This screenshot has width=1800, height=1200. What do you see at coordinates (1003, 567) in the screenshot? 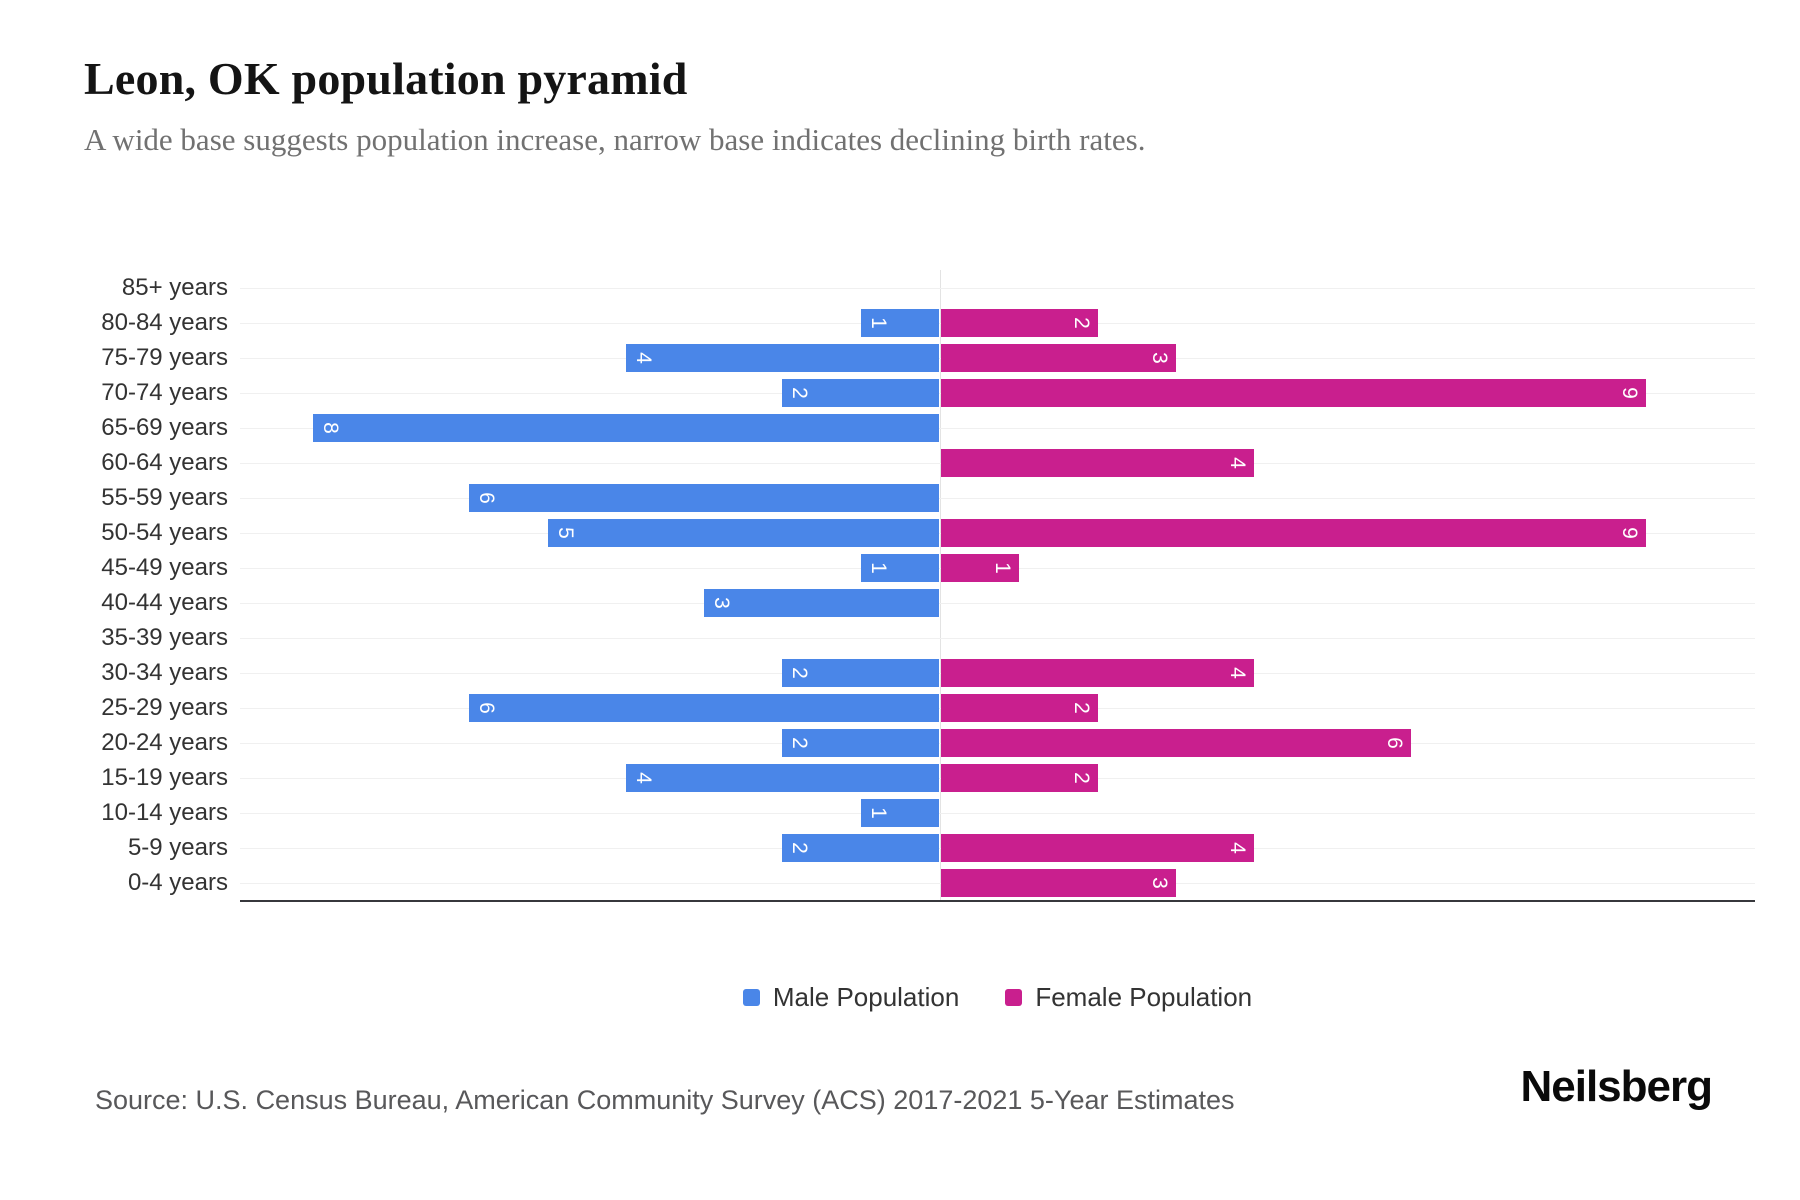
I see `female-bar-value: 1` at bounding box center [1003, 567].